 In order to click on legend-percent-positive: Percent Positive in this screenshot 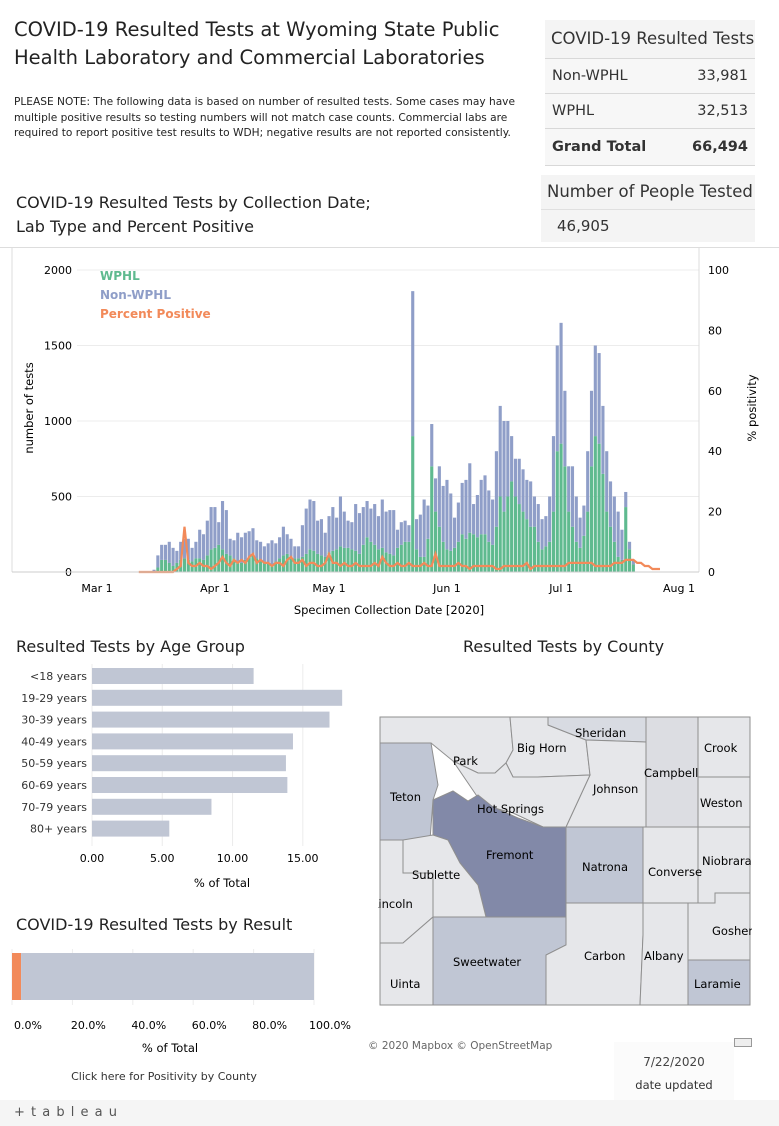, I will do `click(155, 314)`.